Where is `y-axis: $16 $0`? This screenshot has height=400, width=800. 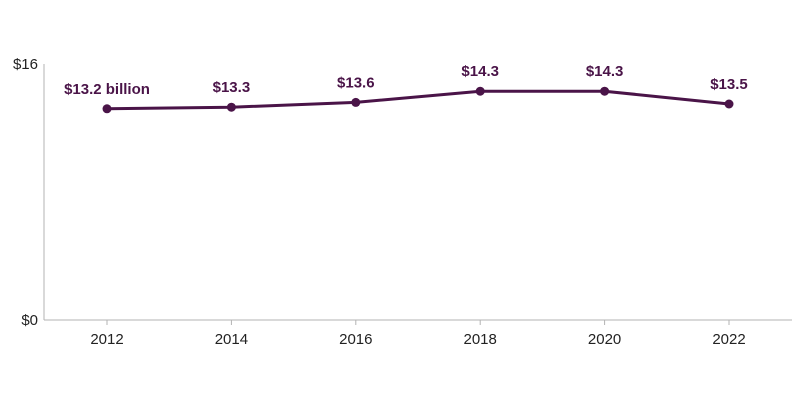
y-axis: $16 $0 is located at coordinates (29, 192).